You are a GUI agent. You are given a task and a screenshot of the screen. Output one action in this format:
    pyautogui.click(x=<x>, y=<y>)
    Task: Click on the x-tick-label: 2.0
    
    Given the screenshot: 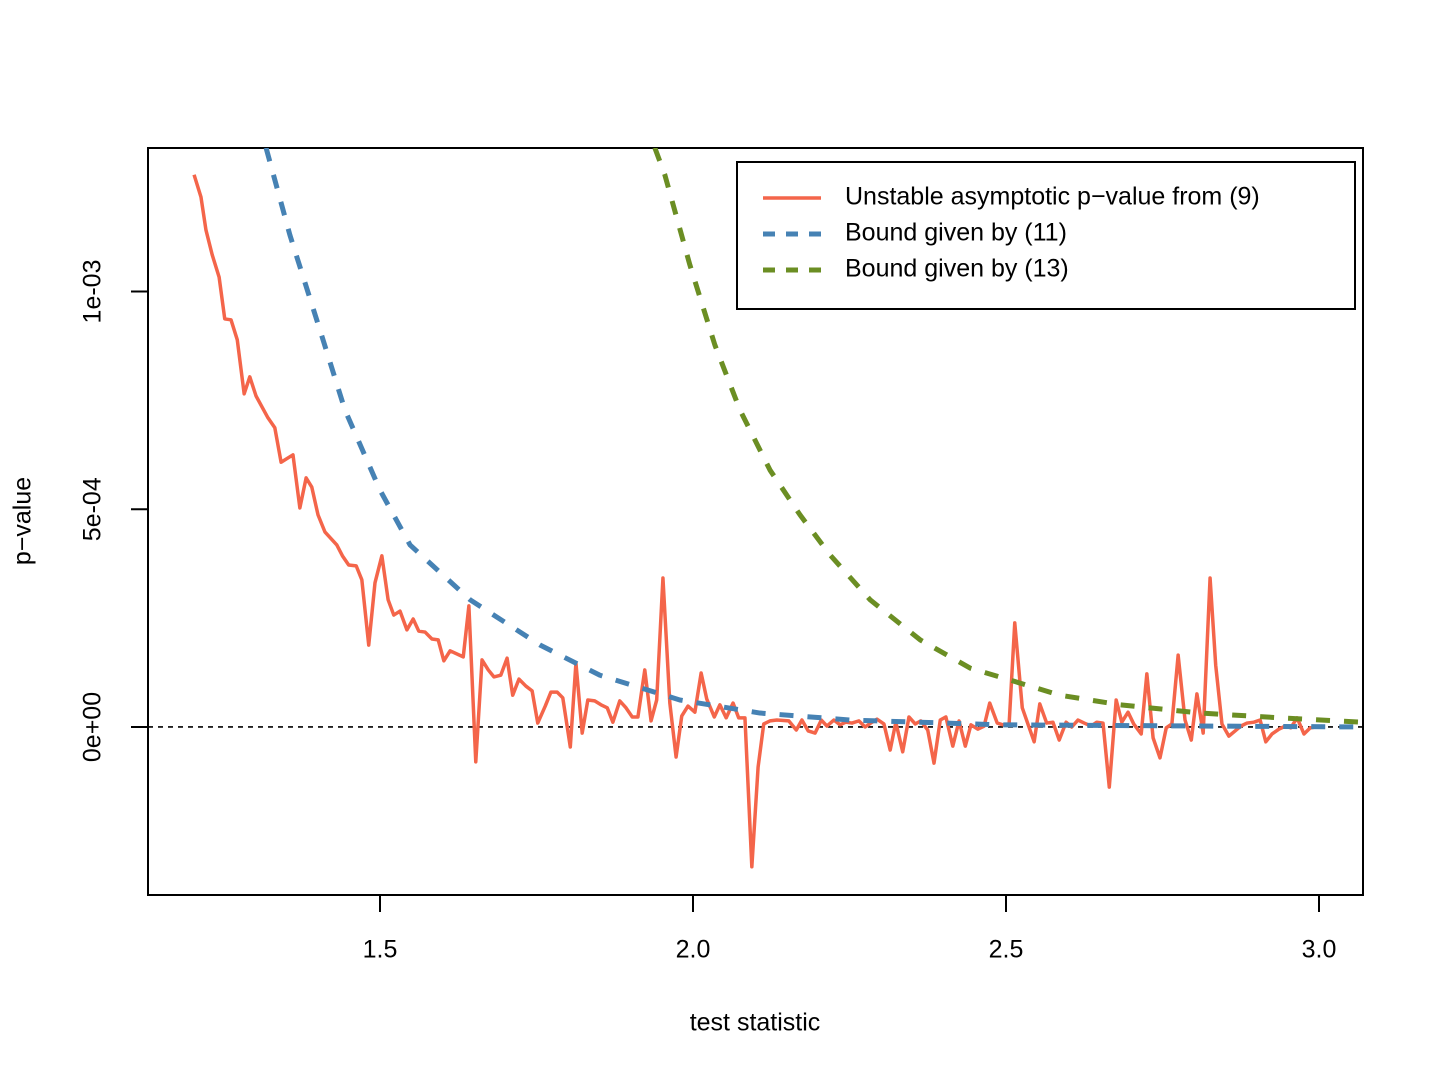 What is the action you would take?
    pyautogui.click(x=693, y=950)
    